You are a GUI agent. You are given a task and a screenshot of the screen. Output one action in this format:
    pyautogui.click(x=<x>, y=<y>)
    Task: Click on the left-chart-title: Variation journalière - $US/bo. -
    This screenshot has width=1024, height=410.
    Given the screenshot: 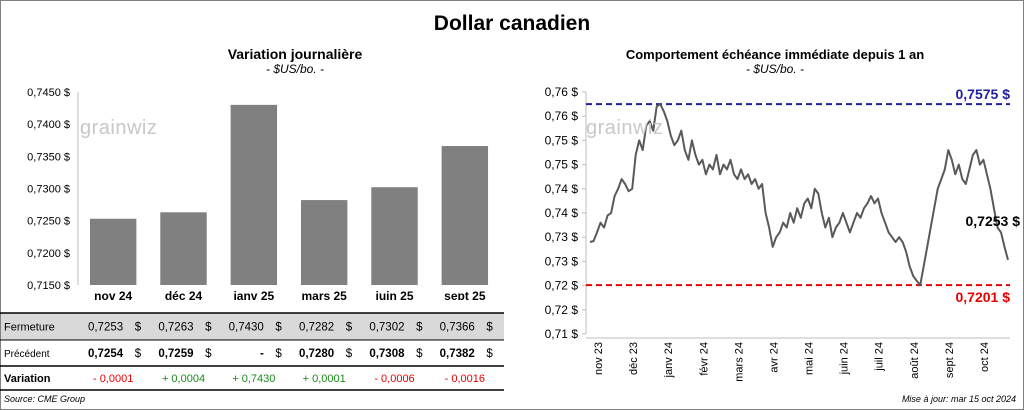 What is the action you would take?
    pyautogui.click(x=295, y=61)
    